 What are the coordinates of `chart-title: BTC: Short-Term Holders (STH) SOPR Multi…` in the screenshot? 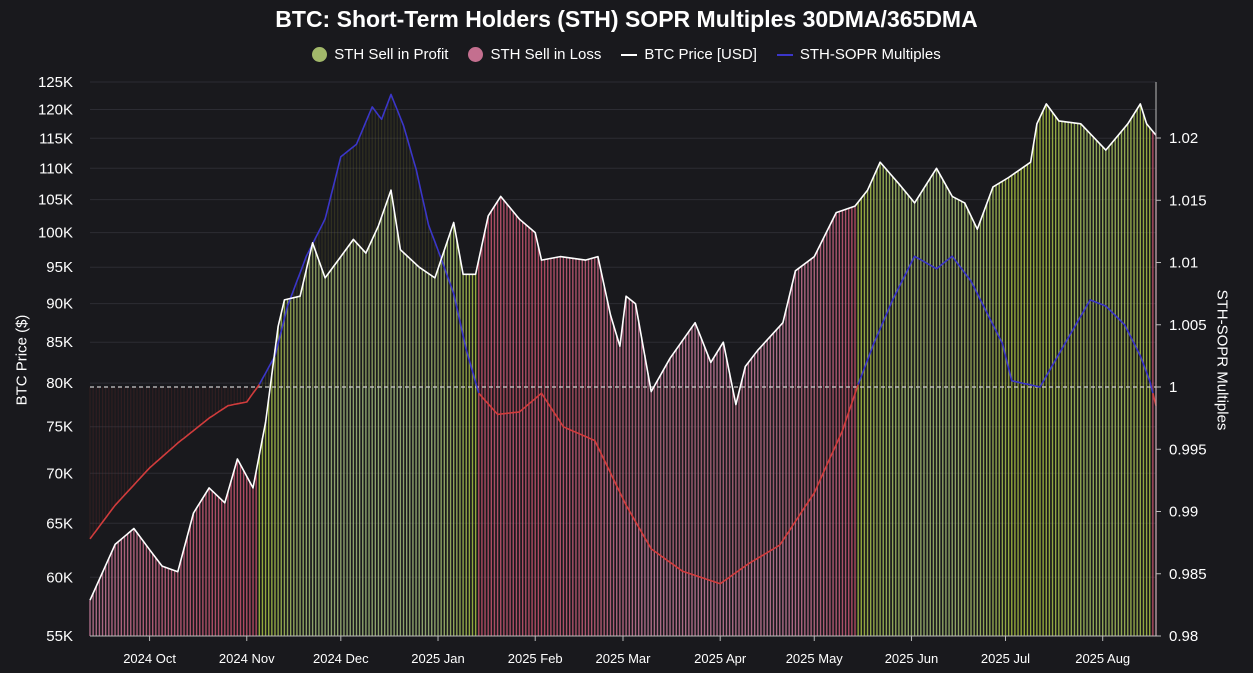 It's located at (626, 19).